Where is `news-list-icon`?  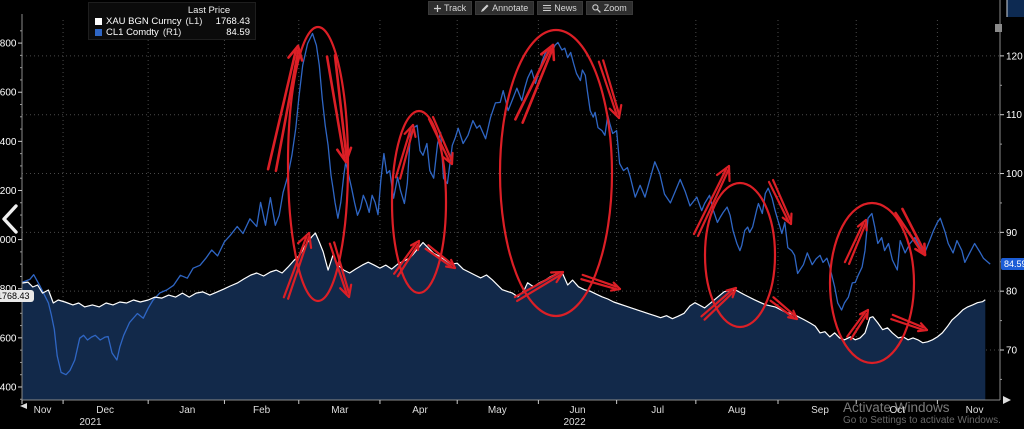
news-list-icon is located at coordinates (547, 8).